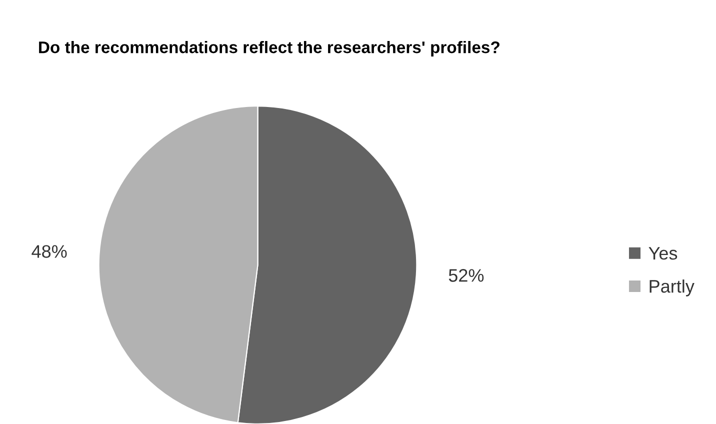 The height and width of the screenshot is (424, 716). Describe the element at coordinates (269, 48) in the screenshot. I see `chart-title: Do the recommendations reflect the researchers' profiles?` at that location.